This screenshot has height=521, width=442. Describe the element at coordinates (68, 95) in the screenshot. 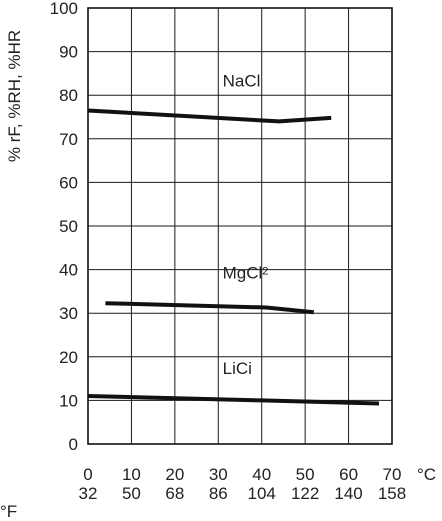

I see `y-tick-label: 80` at that location.